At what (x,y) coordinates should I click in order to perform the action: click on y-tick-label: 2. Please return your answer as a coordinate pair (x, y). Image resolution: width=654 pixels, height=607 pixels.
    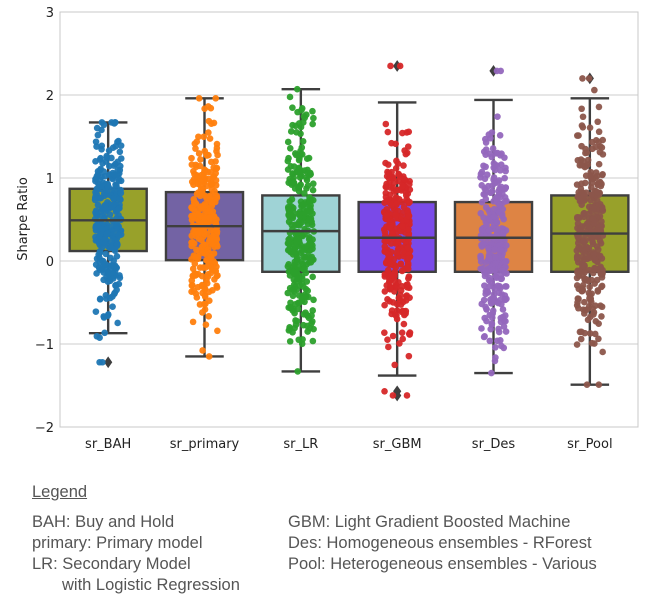
    Looking at the image, I should click on (50, 96).